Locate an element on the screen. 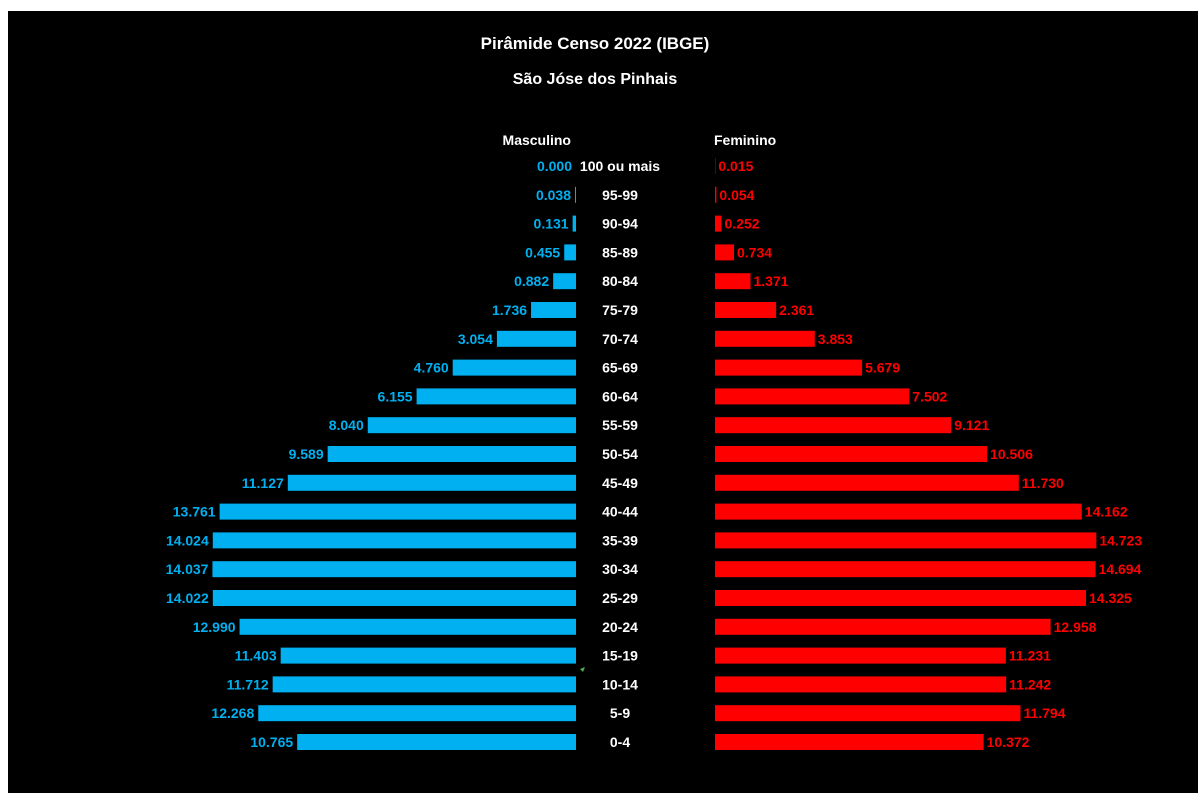  male-value-label: 14.022 is located at coordinates (187, 598).